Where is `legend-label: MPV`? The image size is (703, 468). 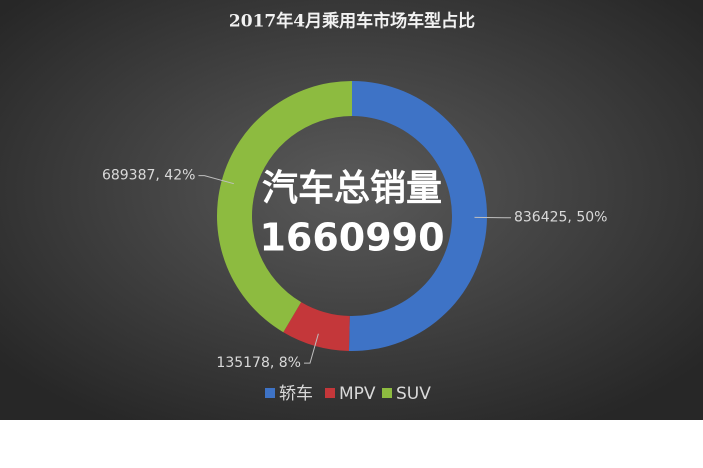 legend-label: MPV is located at coordinates (357, 394).